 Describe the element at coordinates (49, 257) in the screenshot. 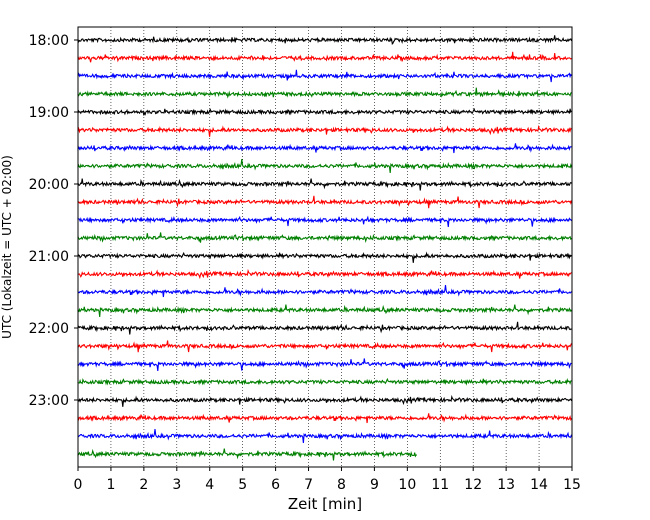

I see `y-tick-label: 21:00` at that location.